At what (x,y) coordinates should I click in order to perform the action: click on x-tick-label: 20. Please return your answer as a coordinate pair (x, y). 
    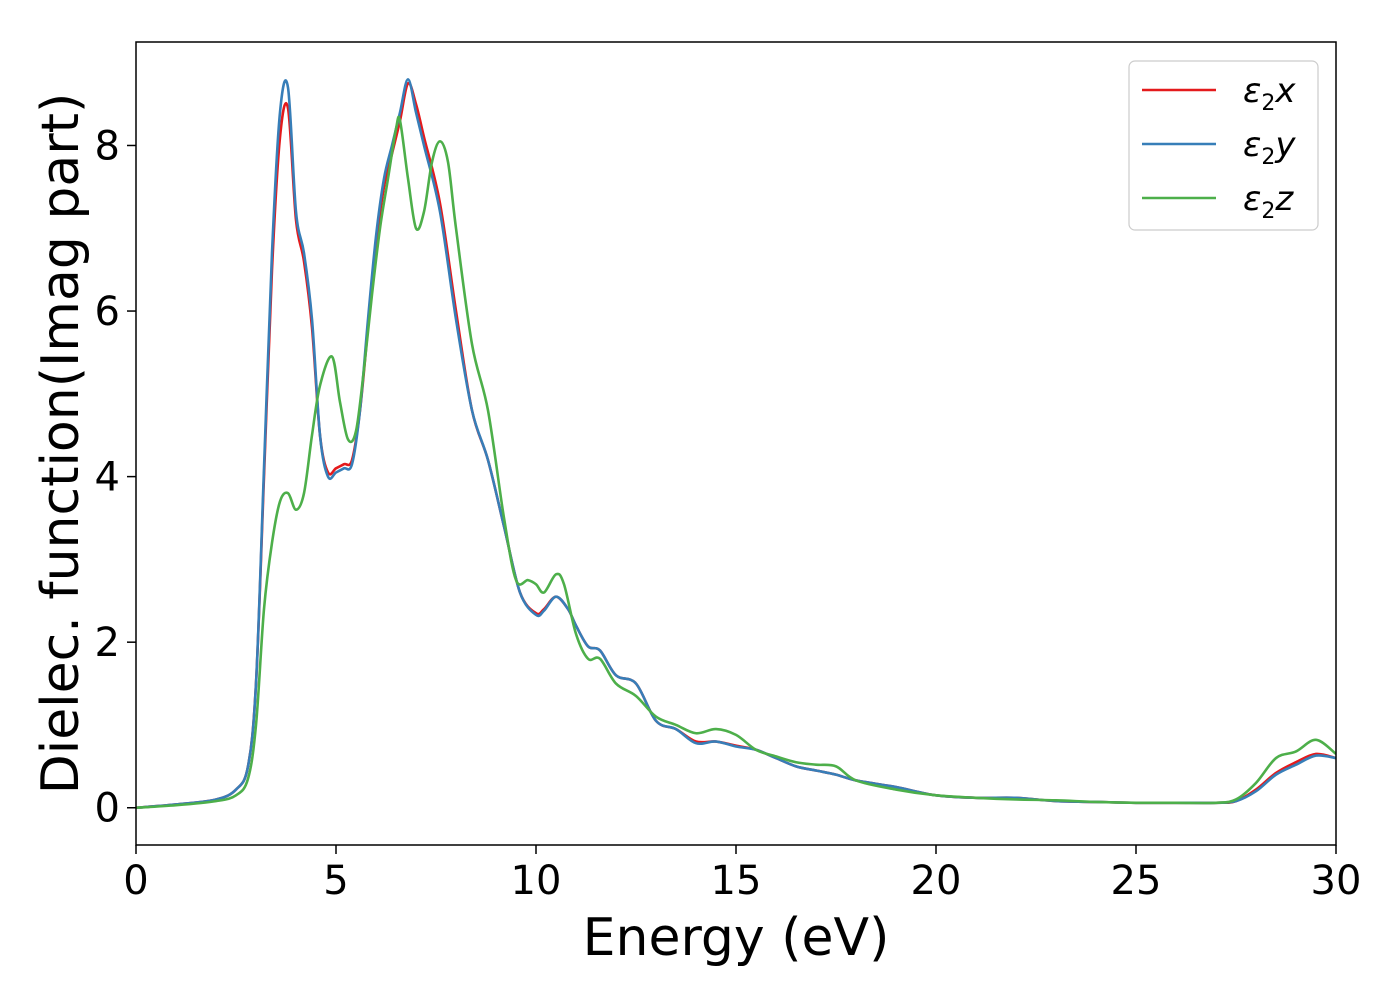
    Looking at the image, I should click on (936, 881).